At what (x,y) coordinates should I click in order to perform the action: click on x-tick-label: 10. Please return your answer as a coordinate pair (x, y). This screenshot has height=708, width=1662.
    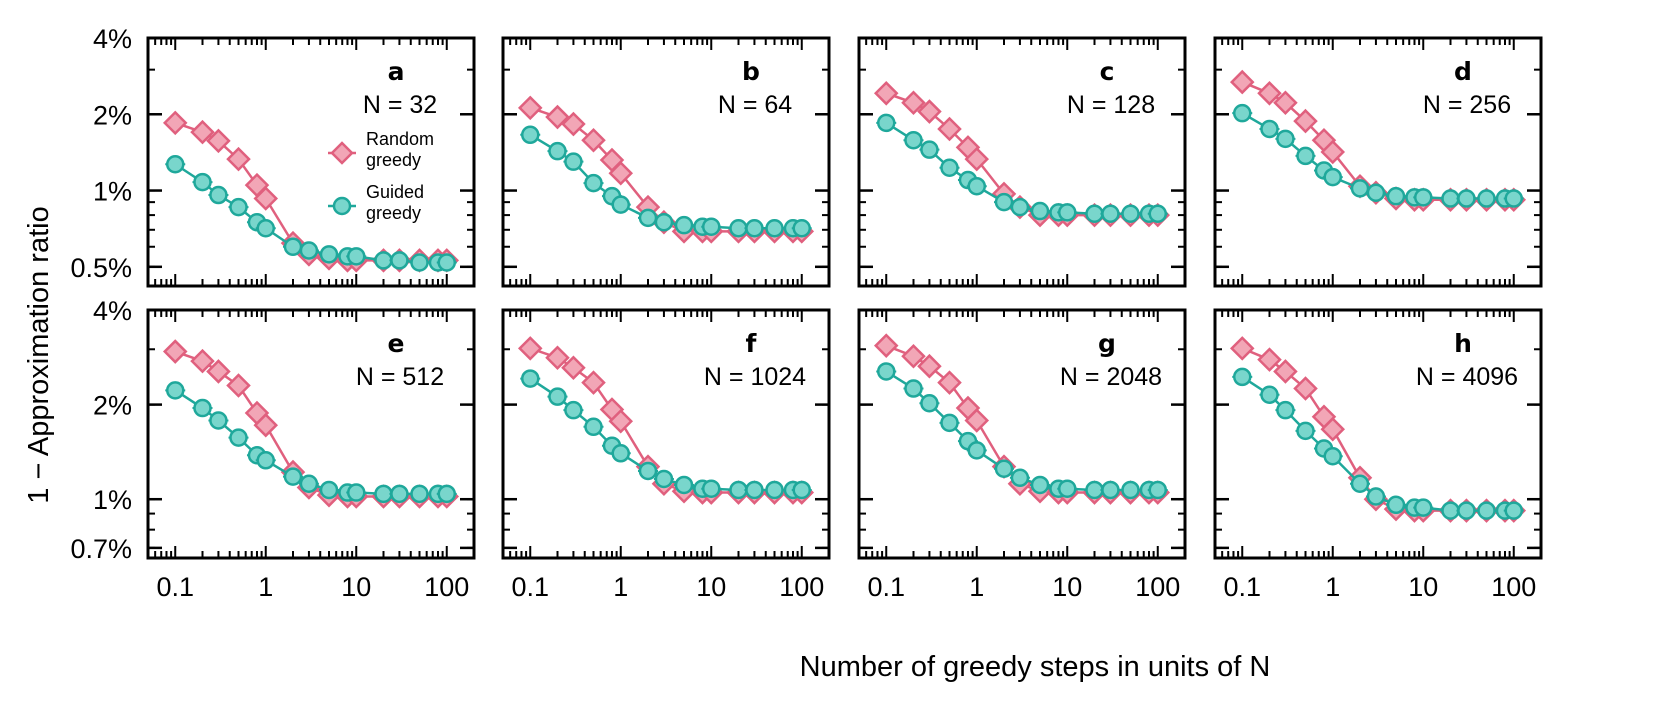
    Looking at the image, I should click on (1423, 587).